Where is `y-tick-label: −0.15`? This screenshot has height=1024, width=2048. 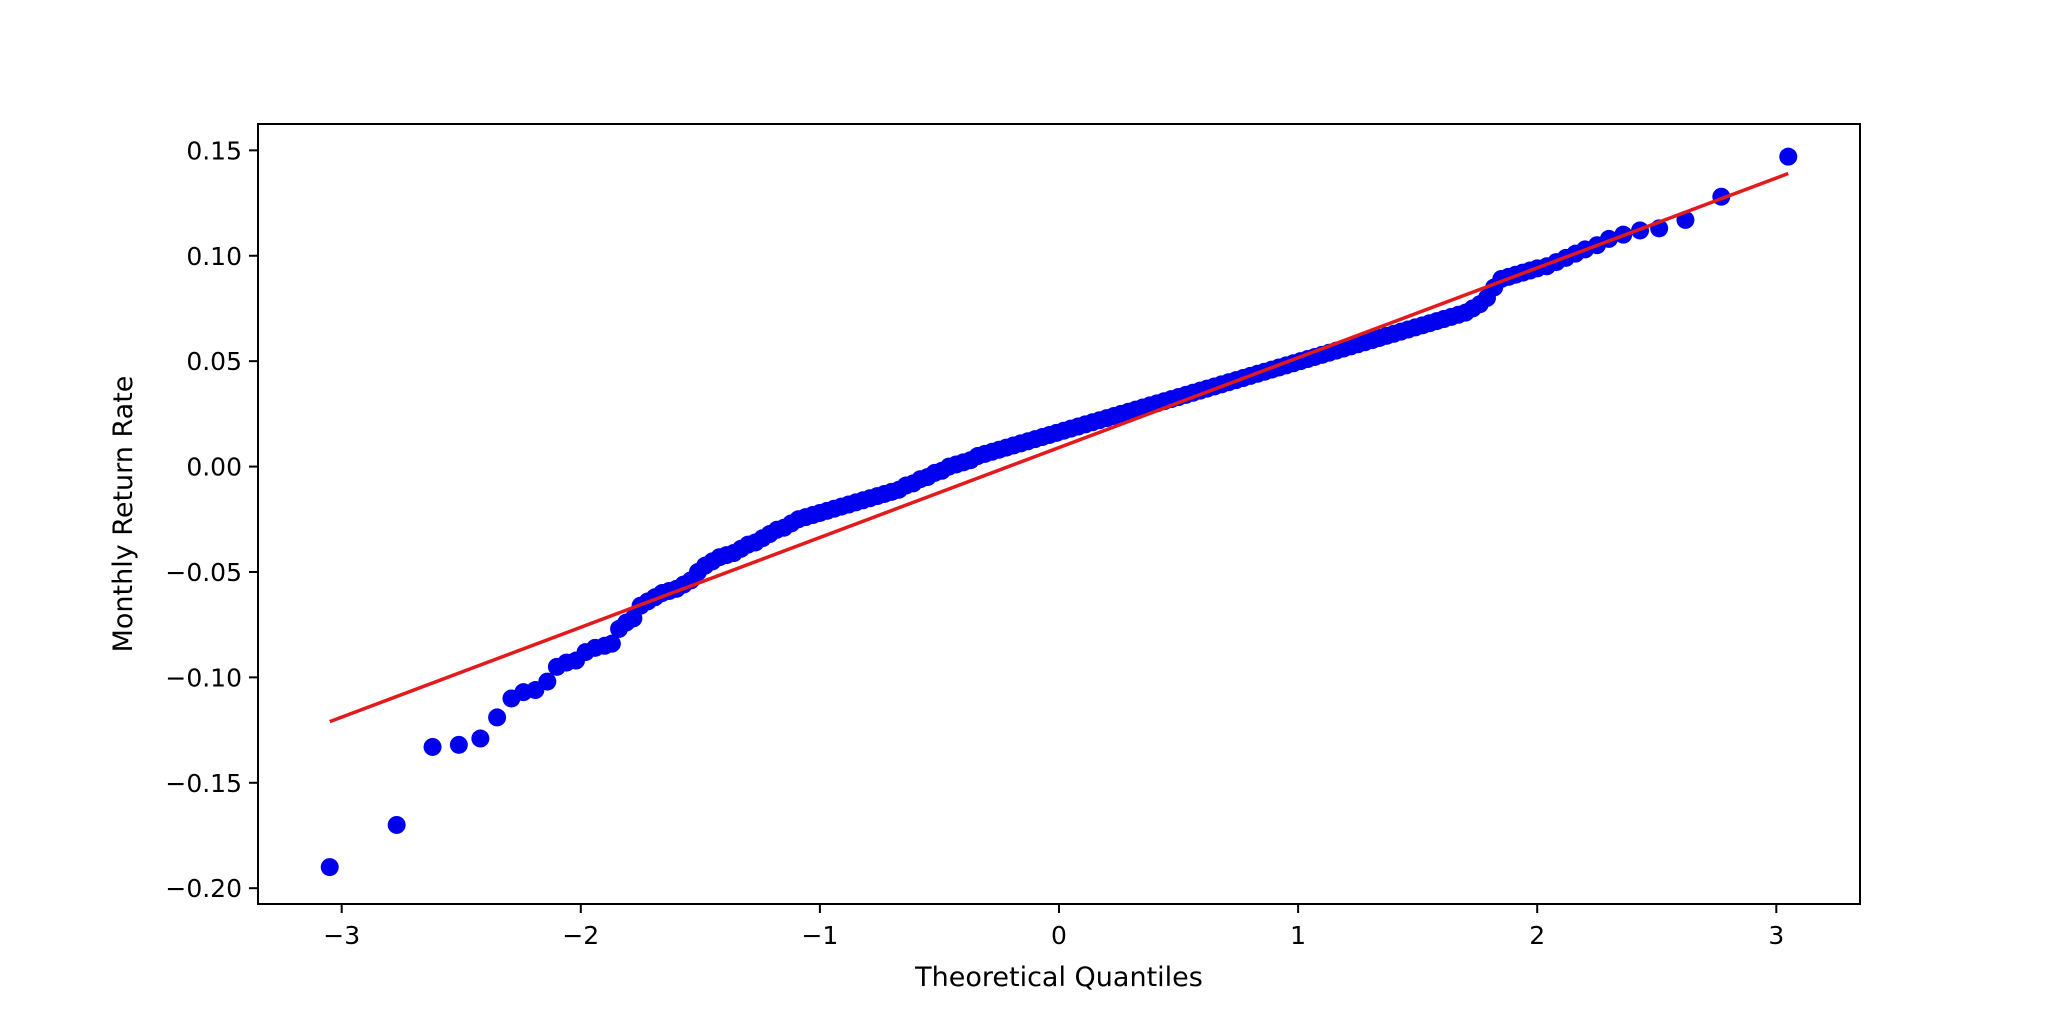
y-tick-label: −0.15 is located at coordinates (203, 783).